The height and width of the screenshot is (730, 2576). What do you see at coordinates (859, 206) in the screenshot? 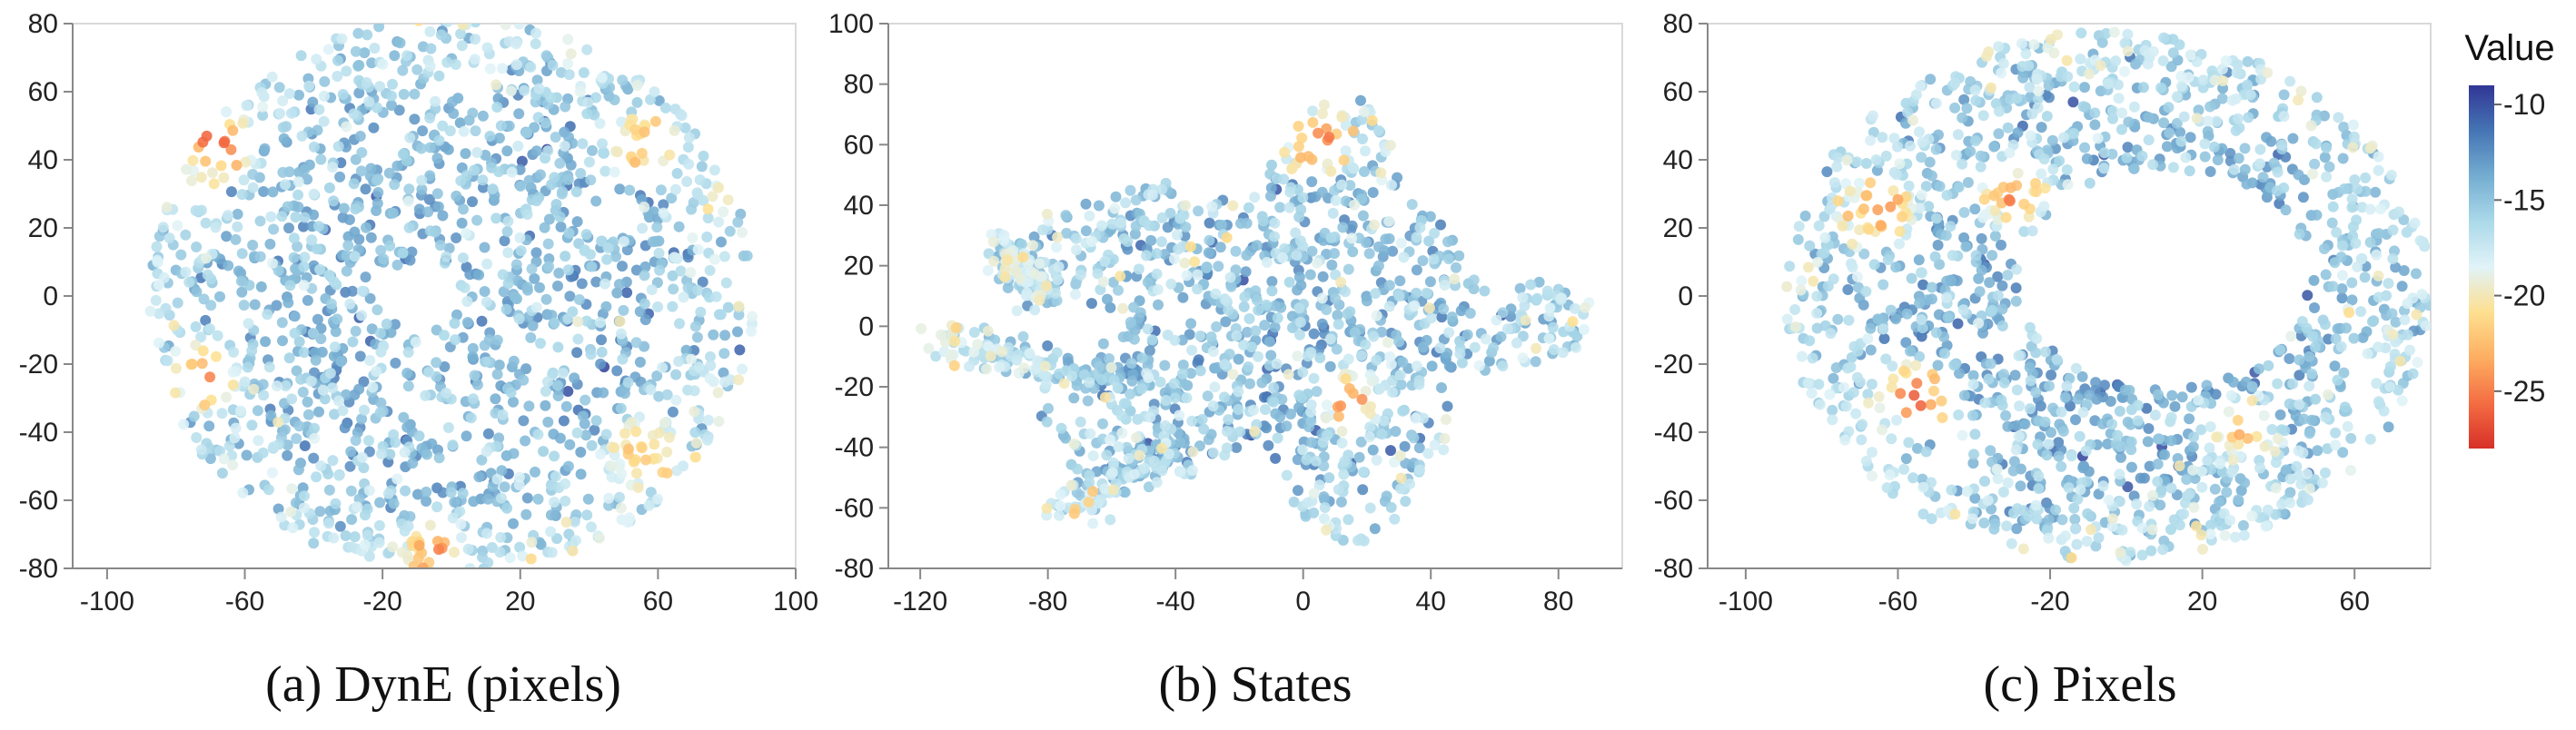
I see `y-tick-label: 40` at bounding box center [859, 206].